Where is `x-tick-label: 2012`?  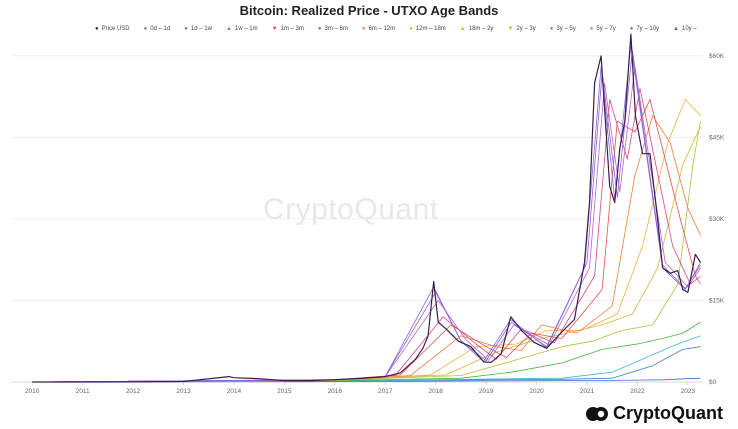
x-tick-label: 2012 is located at coordinates (133, 391).